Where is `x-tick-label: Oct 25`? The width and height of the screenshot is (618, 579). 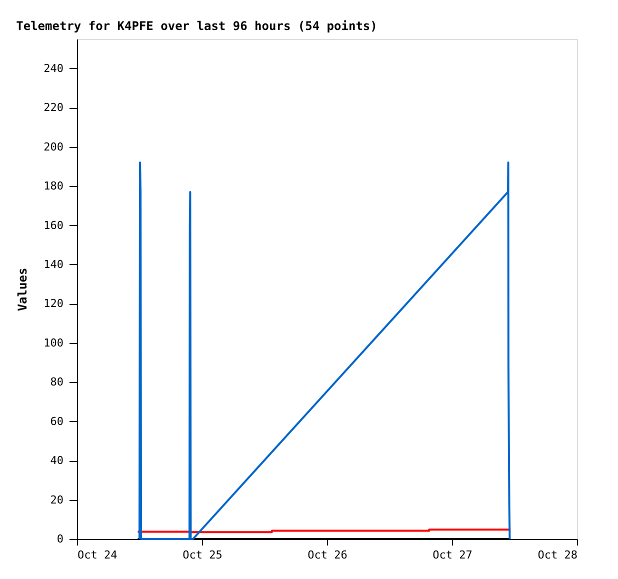
x-tick-label: Oct 25 is located at coordinates (202, 555).